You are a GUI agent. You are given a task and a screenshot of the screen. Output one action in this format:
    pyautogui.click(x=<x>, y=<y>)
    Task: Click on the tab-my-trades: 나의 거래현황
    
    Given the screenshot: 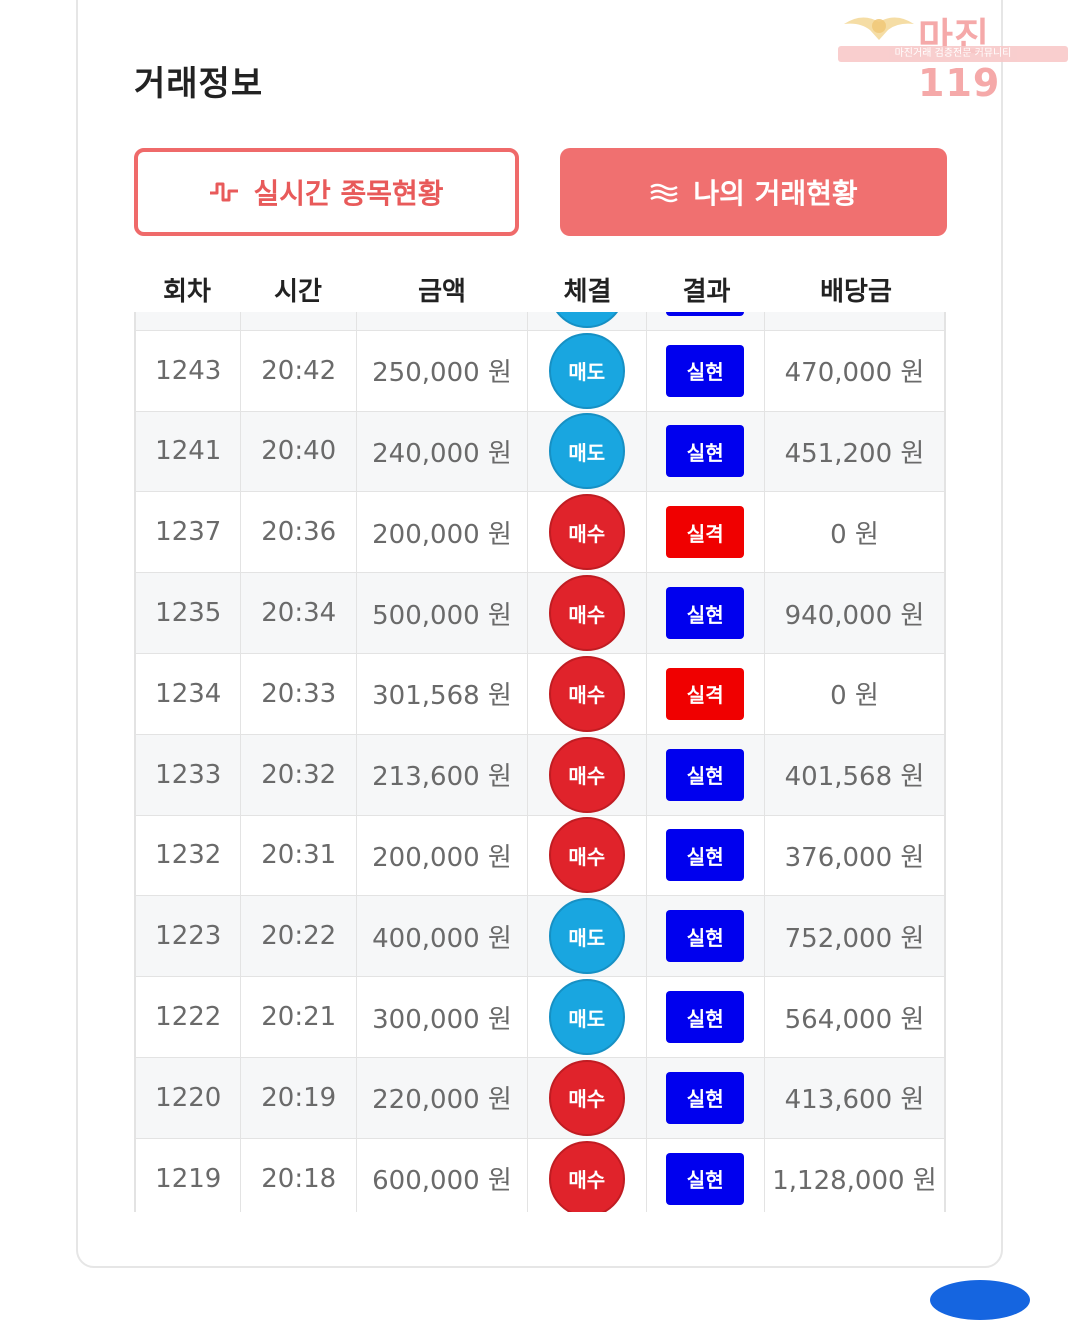 What is the action you would take?
    pyautogui.click(x=753, y=192)
    